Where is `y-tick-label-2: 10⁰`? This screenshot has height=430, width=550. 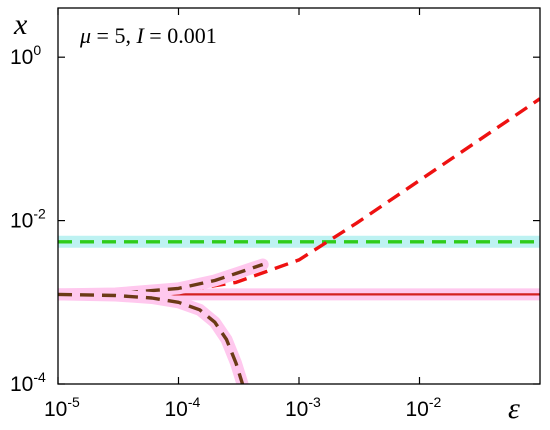 y-tick-label-2: 10⁰ is located at coordinates (25, 55).